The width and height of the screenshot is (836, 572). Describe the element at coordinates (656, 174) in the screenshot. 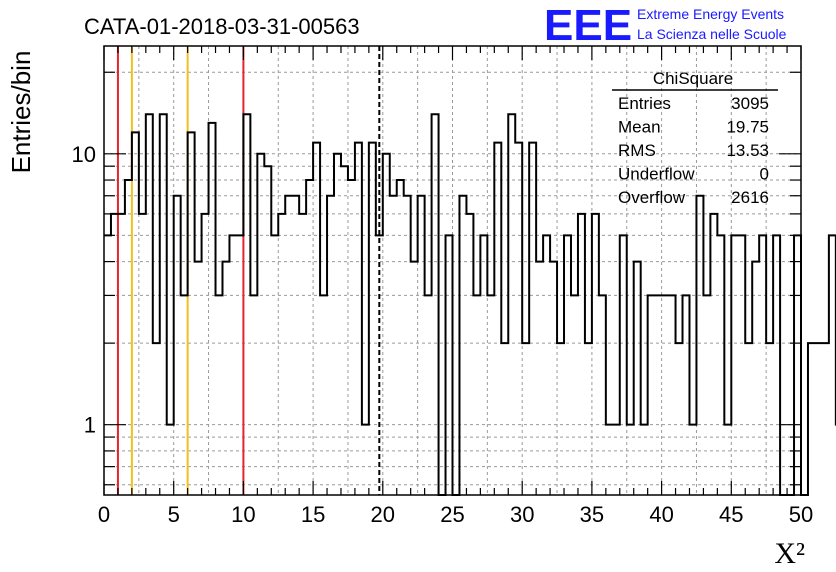

I see `stats-label: Underflow` at that location.